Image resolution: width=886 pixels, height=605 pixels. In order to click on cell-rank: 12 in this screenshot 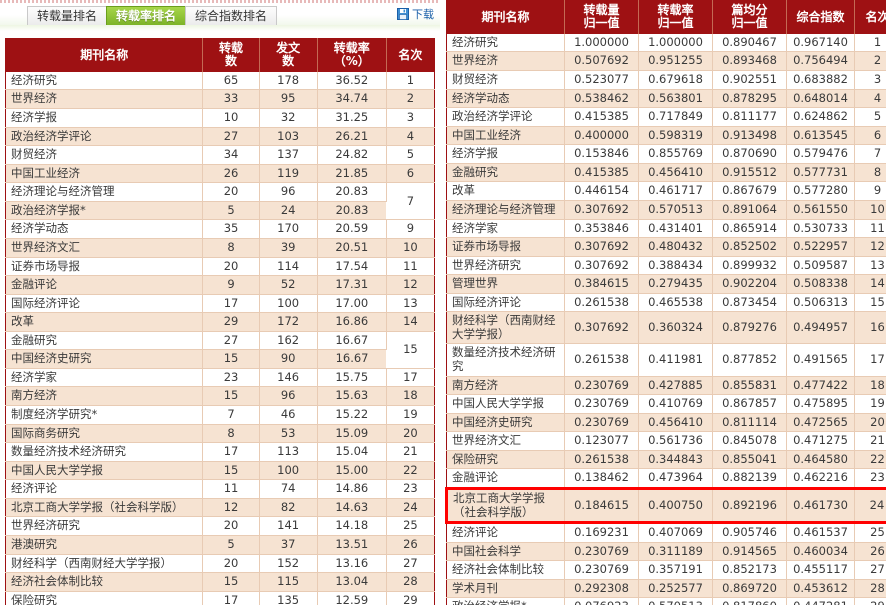, I will do `click(870, 247)`.